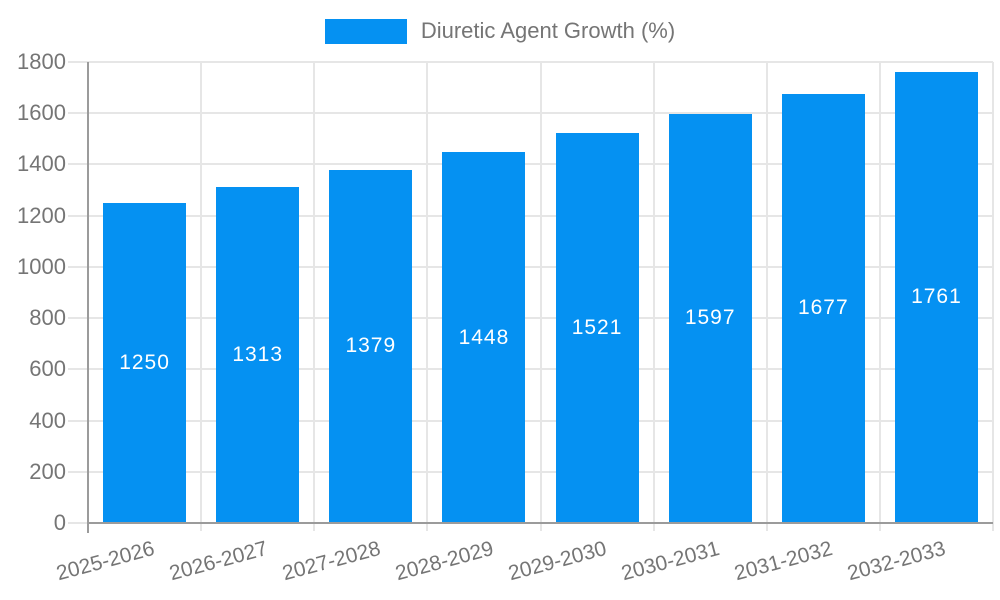 The height and width of the screenshot is (600, 1000). I want to click on y-tick-label: 1600, so click(41, 113).